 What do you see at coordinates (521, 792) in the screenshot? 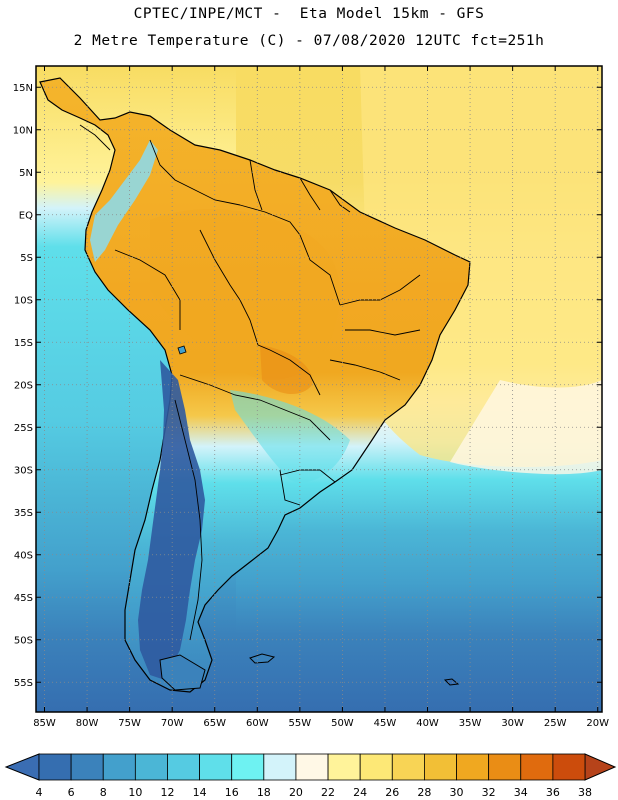
I see `colorbar-label: 34` at bounding box center [521, 792].